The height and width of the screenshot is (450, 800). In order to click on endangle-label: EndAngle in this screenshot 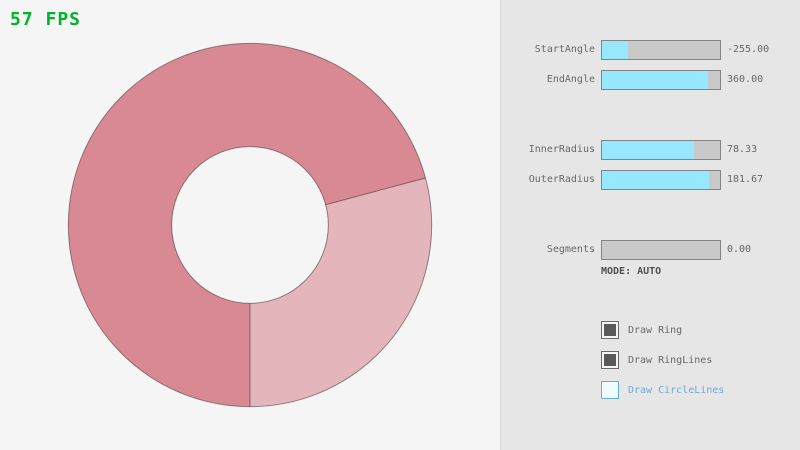, I will do `click(570, 79)`.